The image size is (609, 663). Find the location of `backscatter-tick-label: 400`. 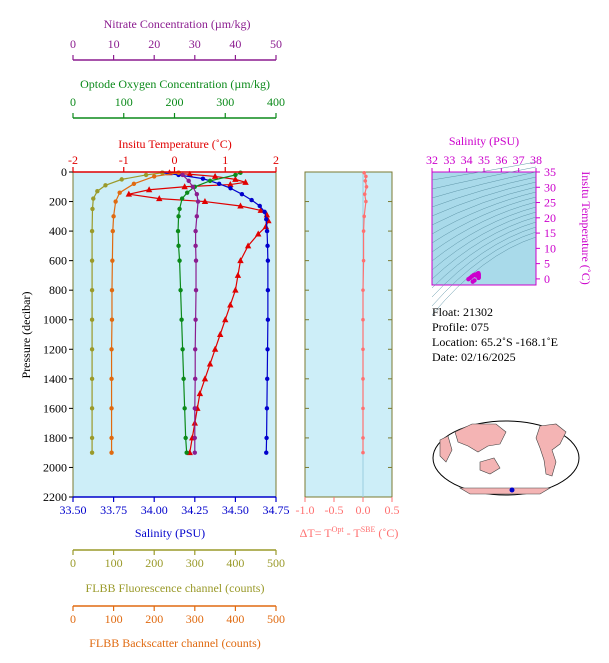

backscatter-tick-label: 400 is located at coordinates (235, 619).